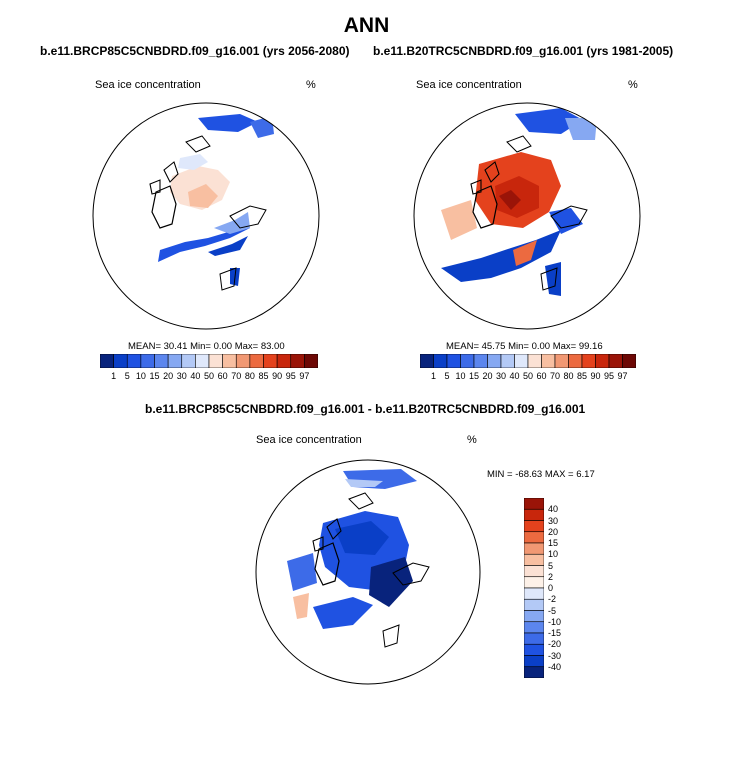  Describe the element at coordinates (551, 576) in the screenshot. I see `panel3-colorbar-tick-label: 2` at that location.